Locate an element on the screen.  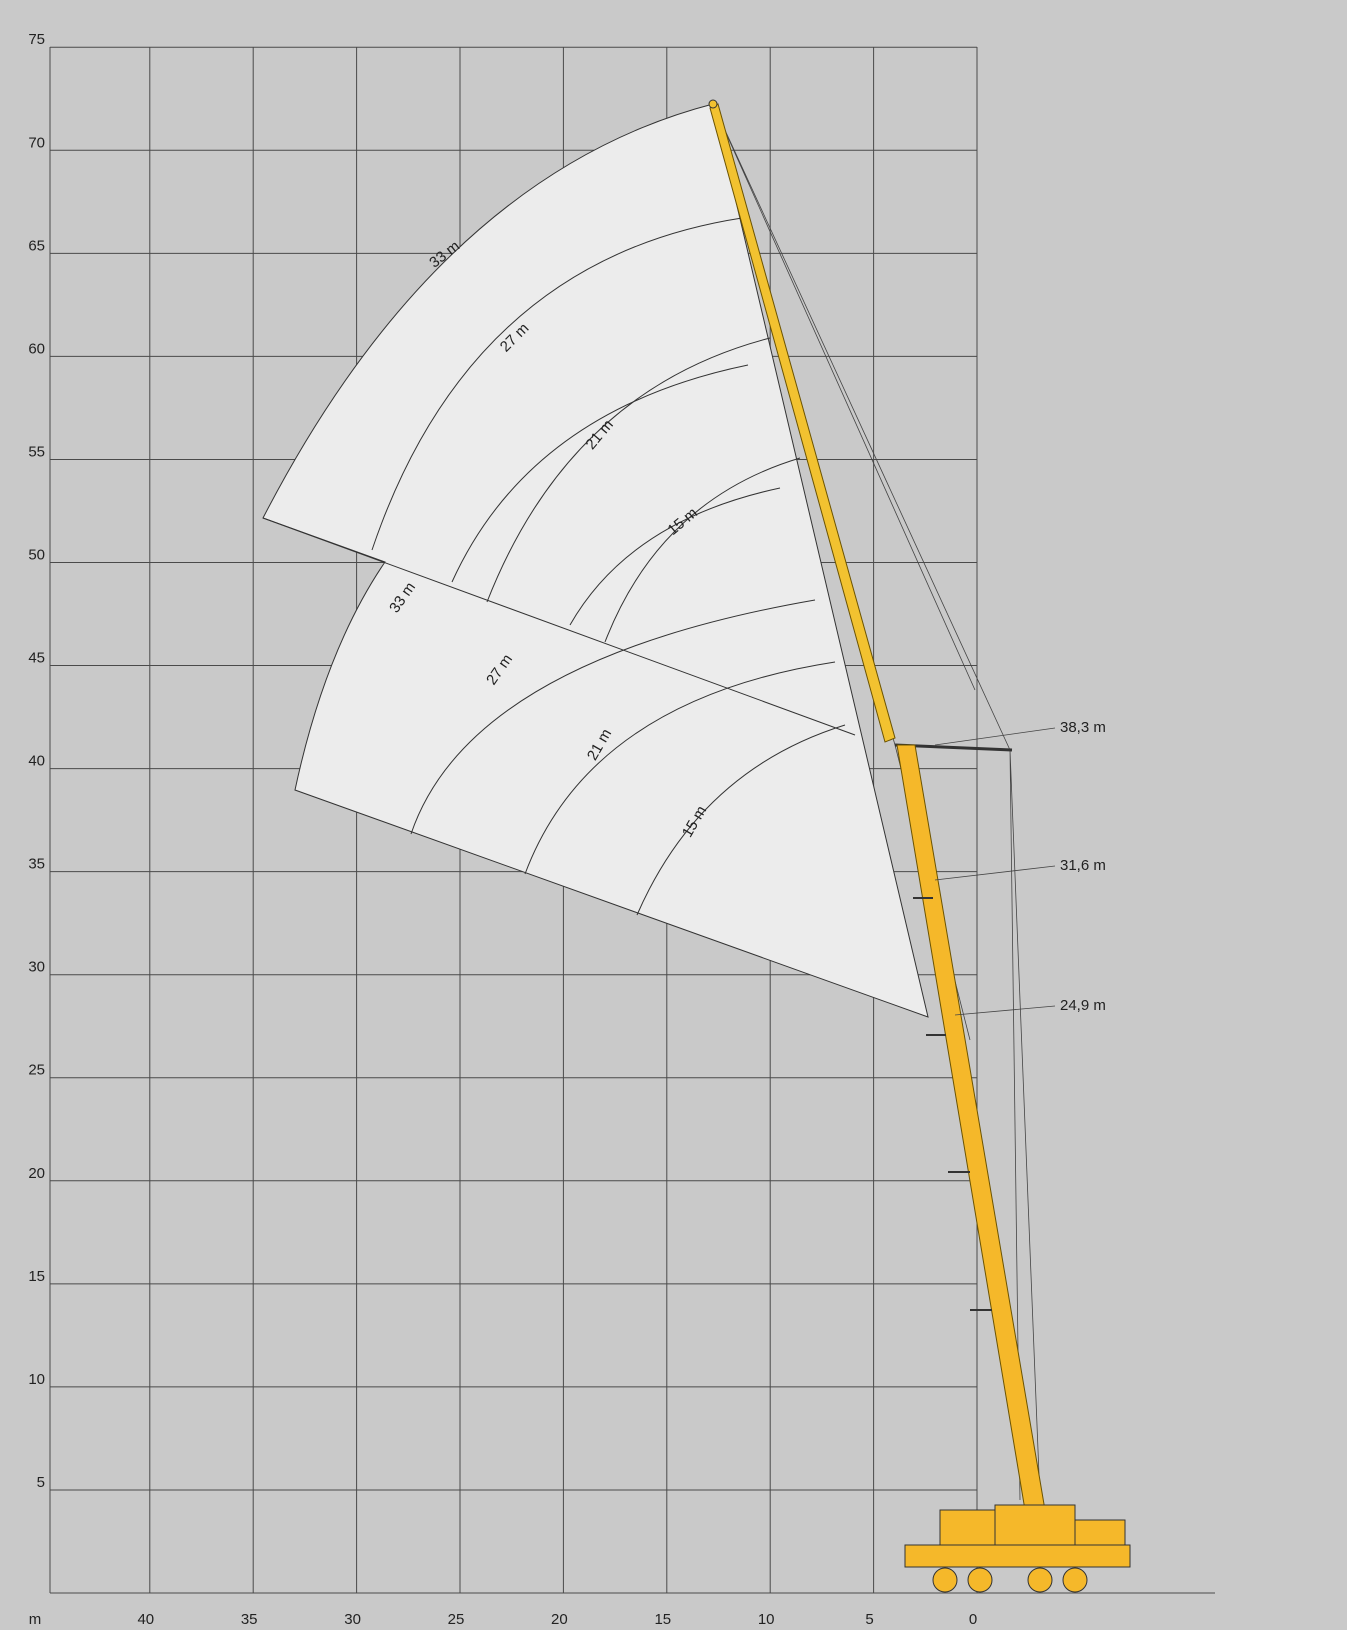
range-edge is located at coordinates (559, 626).